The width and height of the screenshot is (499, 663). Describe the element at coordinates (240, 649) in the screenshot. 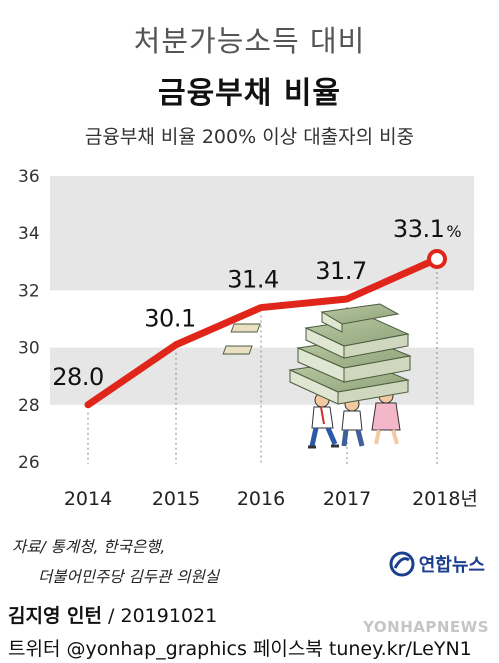

I see `social-line: 트위터 @yonhap_graphics 페이스북 tuney.kr/LeYN1` at that location.